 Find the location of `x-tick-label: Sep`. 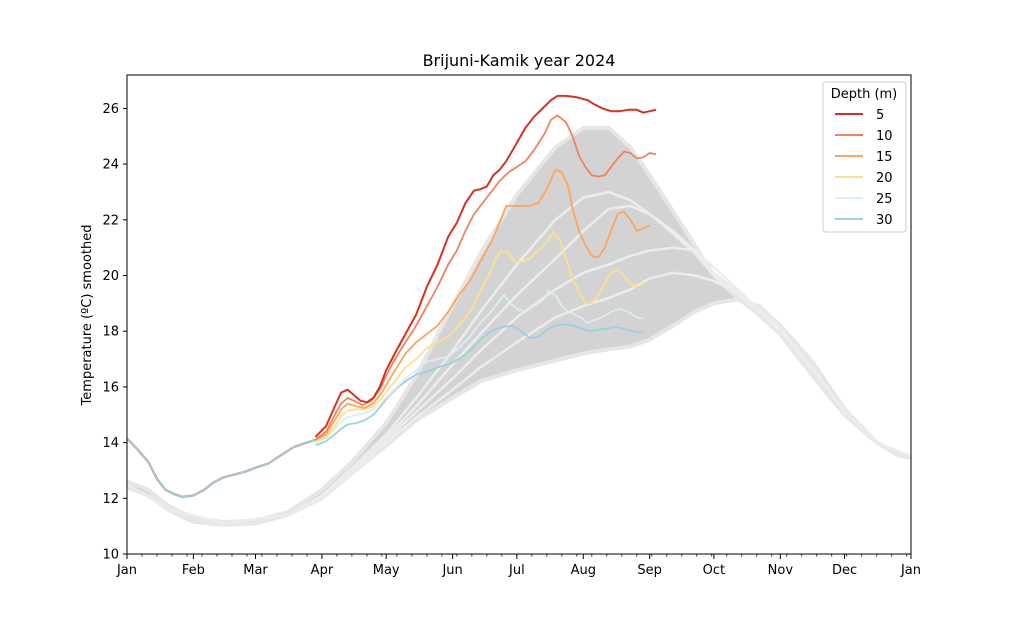

x-tick-label: Sep is located at coordinates (649, 570).